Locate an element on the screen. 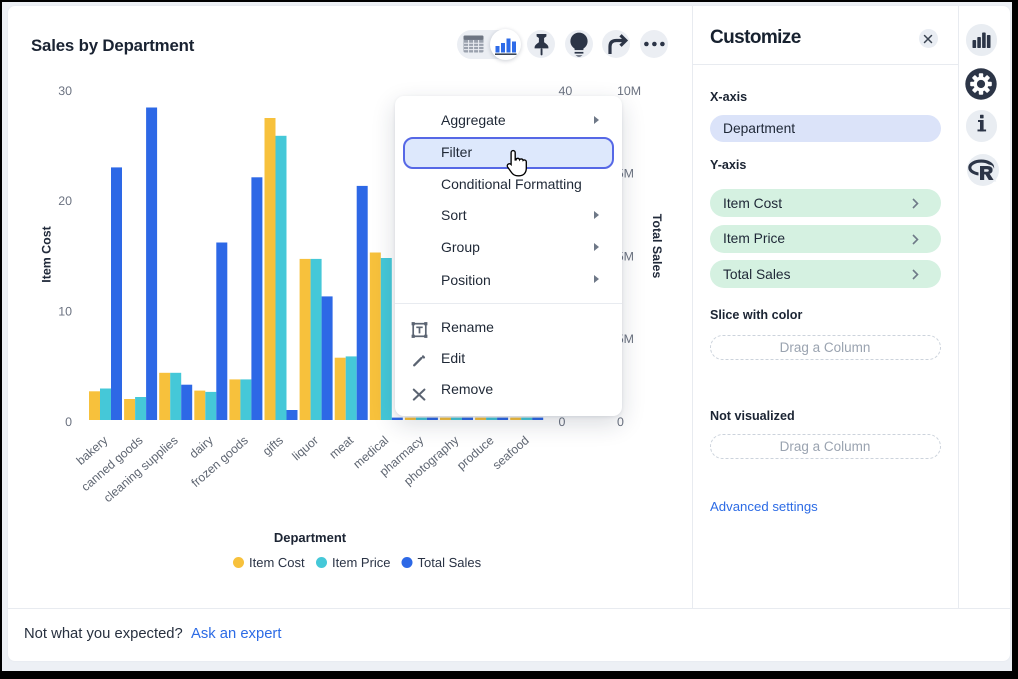 The height and width of the screenshot is (679, 1018). svg-text: 40 is located at coordinates (566, 91).